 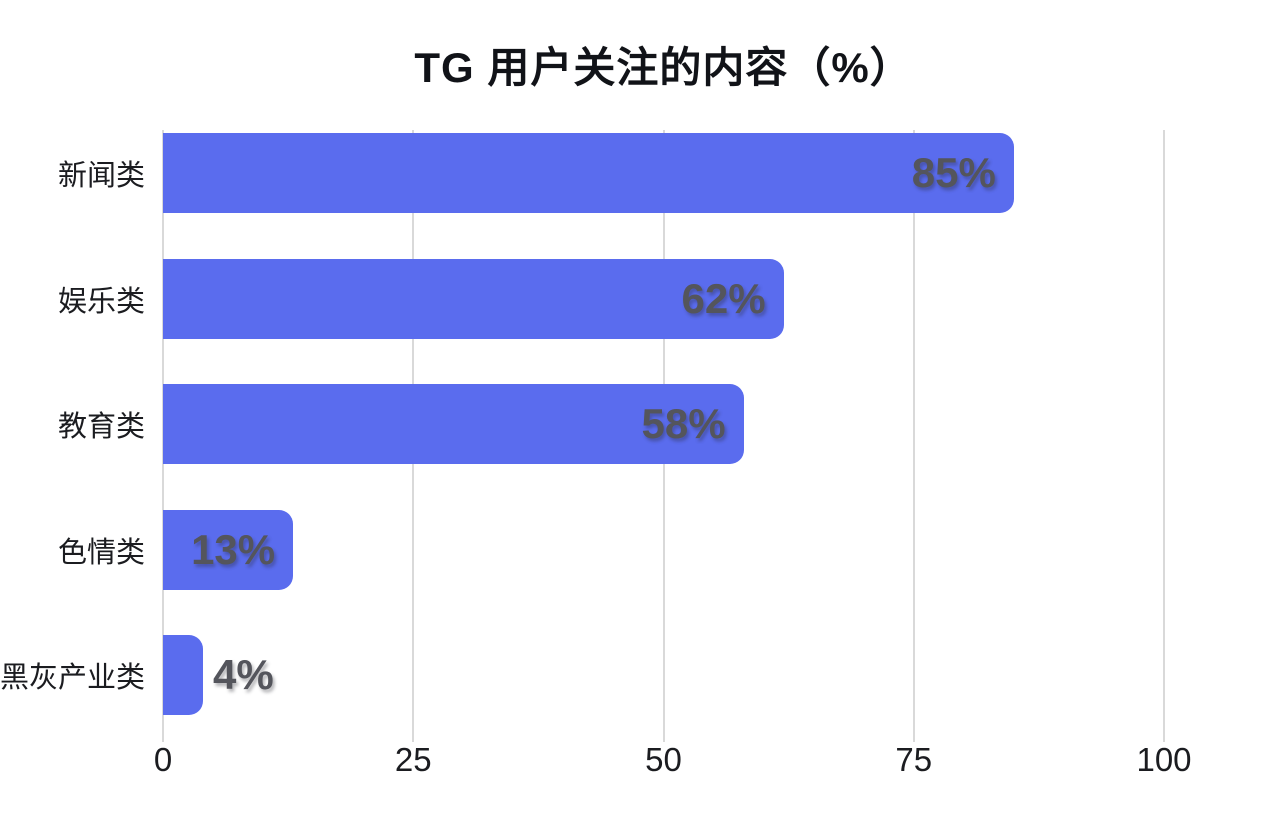 I want to click on value-label: 4%, so click(x=243, y=674).